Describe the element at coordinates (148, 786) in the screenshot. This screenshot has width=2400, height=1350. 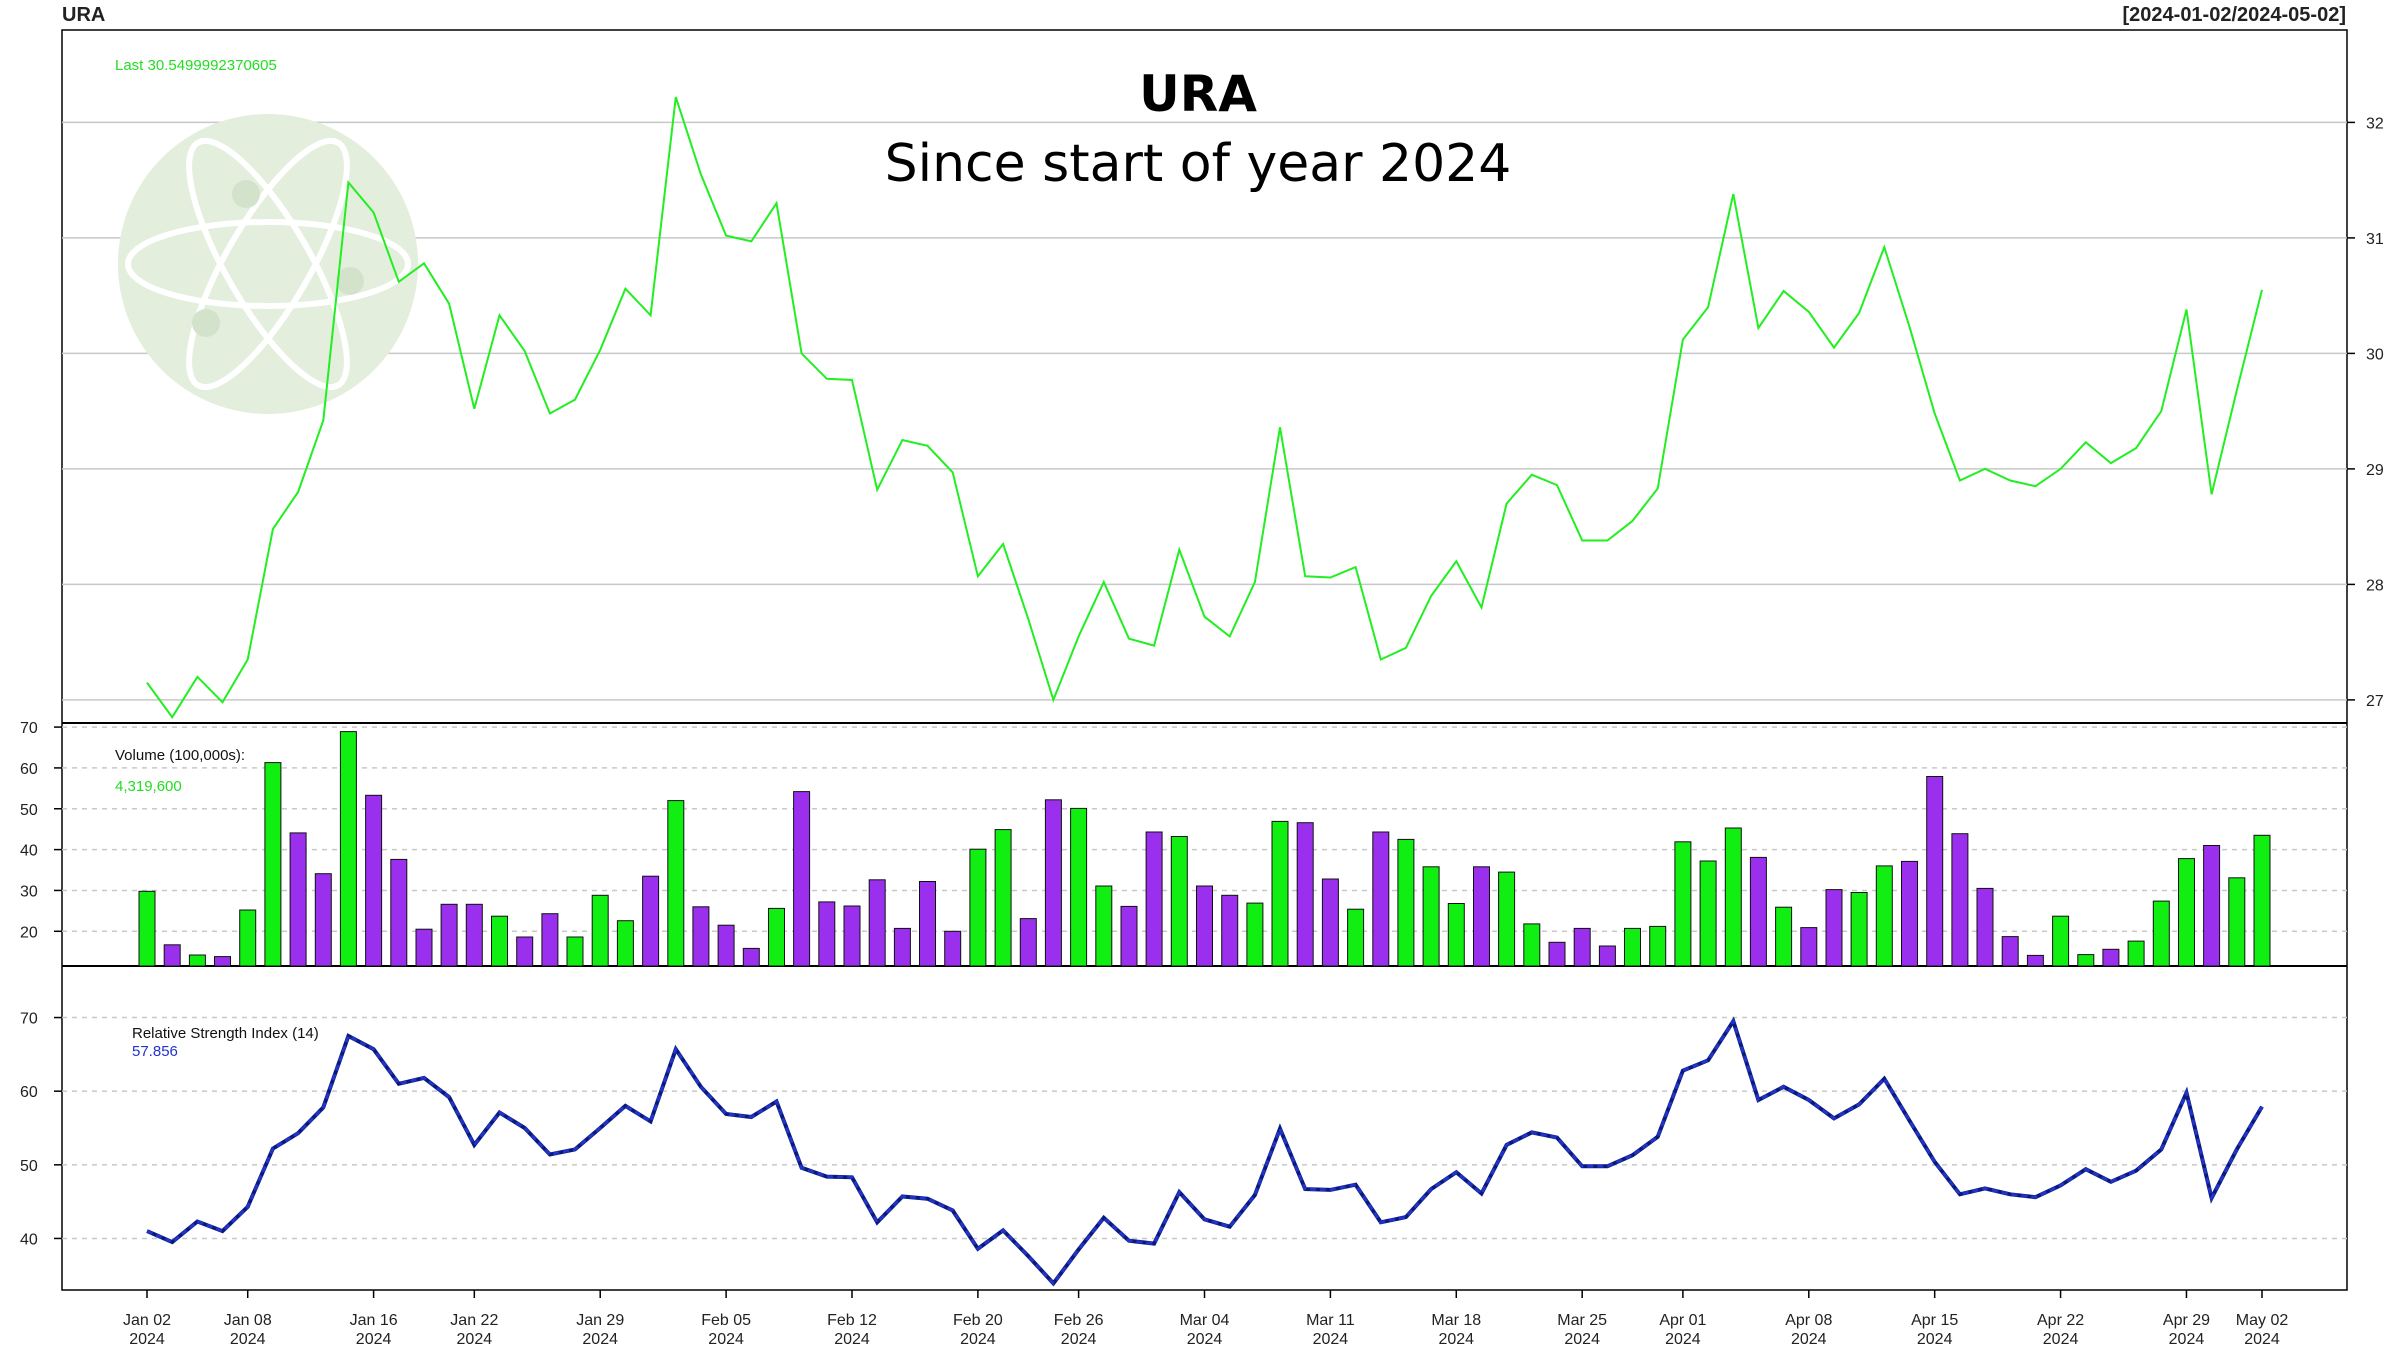
I see `volume-last-label: 4,319,600` at that location.